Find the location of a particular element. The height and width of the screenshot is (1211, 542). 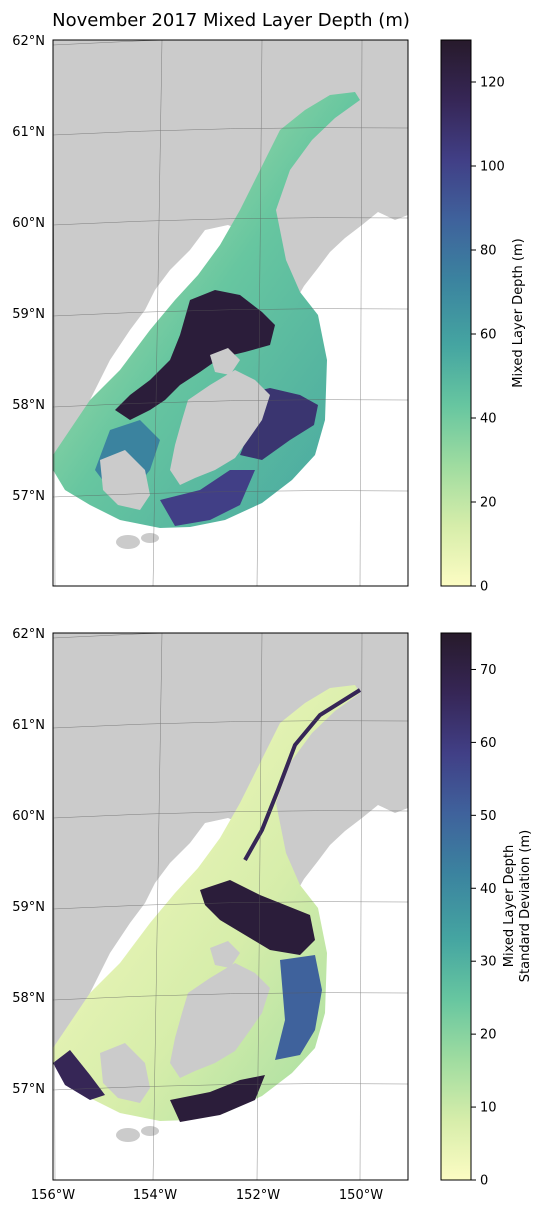

colorbar-label-line-2: Standard Deviation (m) is located at coordinates (525, 906).